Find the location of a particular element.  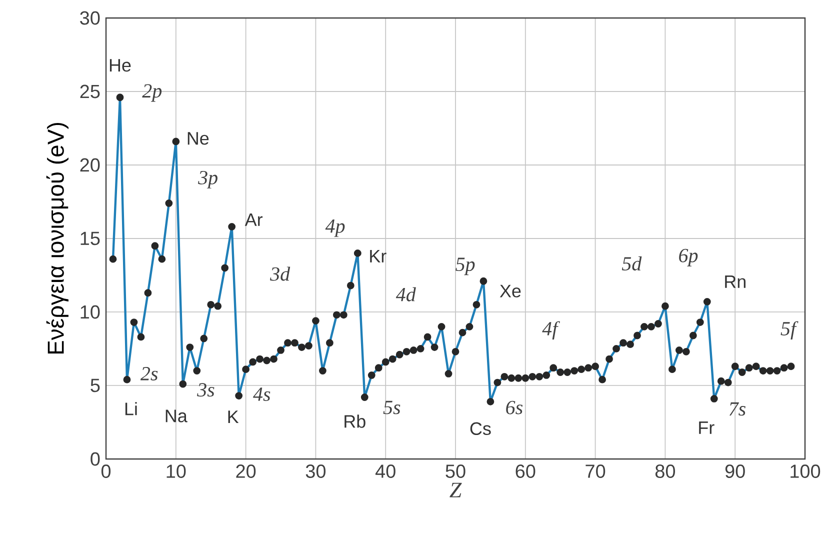

x-tick-label: 60 is located at coordinates (526, 471).